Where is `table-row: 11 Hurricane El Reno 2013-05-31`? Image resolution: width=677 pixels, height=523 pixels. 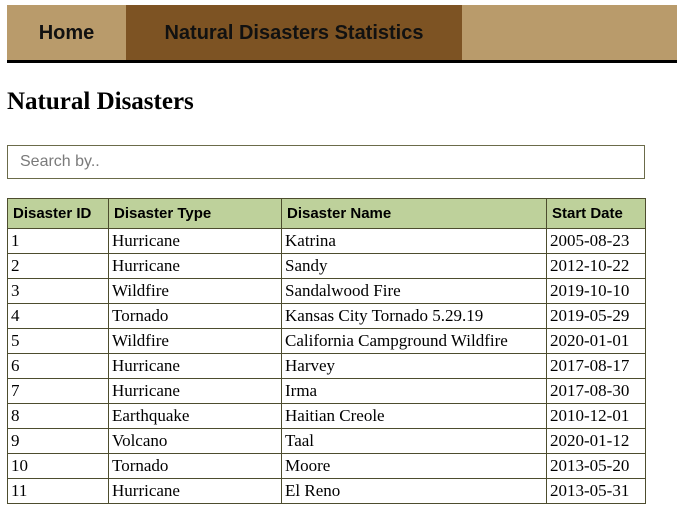
table-row: 11 Hurricane El Reno 2013-05-31 is located at coordinates (326, 491).